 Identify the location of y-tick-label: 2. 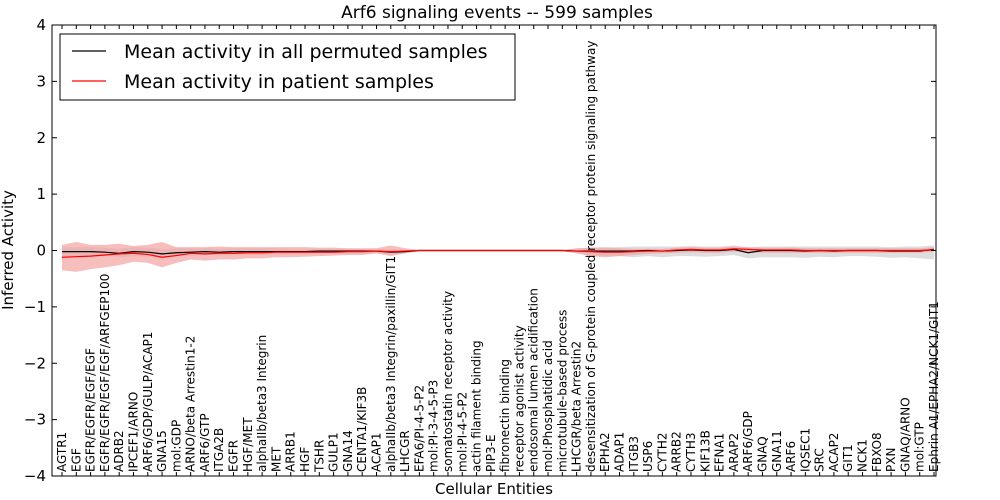
(41, 138).